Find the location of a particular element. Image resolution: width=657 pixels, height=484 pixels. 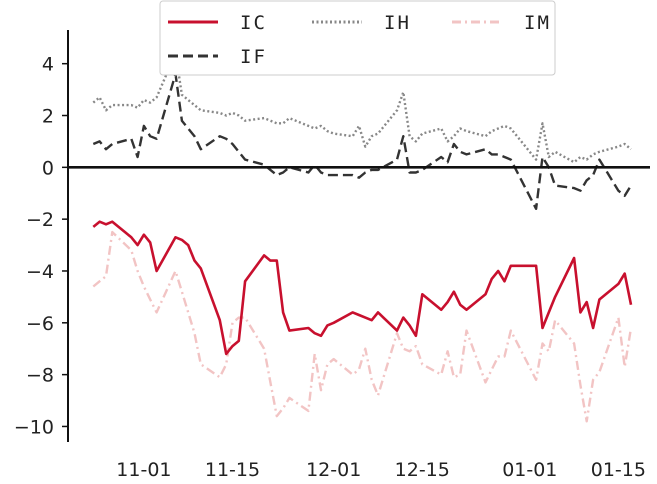

y-tick-label: 0 is located at coordinates (48, 168).